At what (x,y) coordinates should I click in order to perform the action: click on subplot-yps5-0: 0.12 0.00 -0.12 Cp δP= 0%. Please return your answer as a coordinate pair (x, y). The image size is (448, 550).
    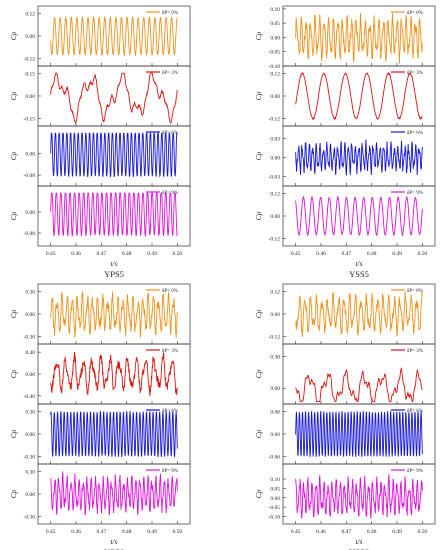
    Looking at the image, I should click on (100, 36).